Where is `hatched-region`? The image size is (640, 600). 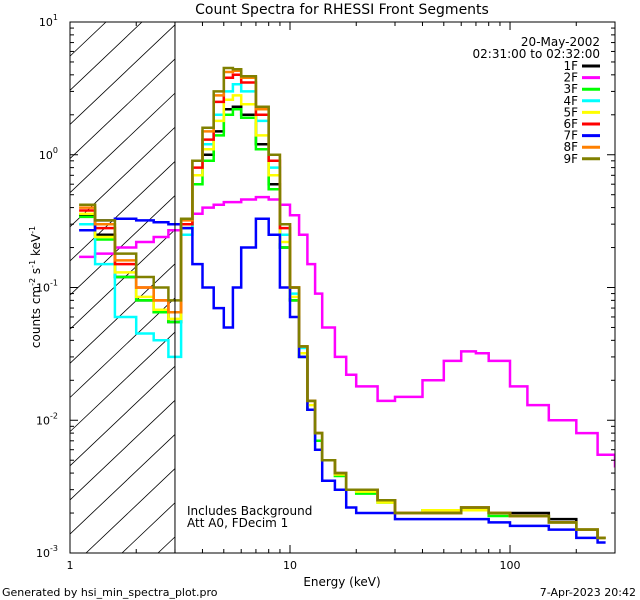 hatched-region is located at coordinates (122, 287).